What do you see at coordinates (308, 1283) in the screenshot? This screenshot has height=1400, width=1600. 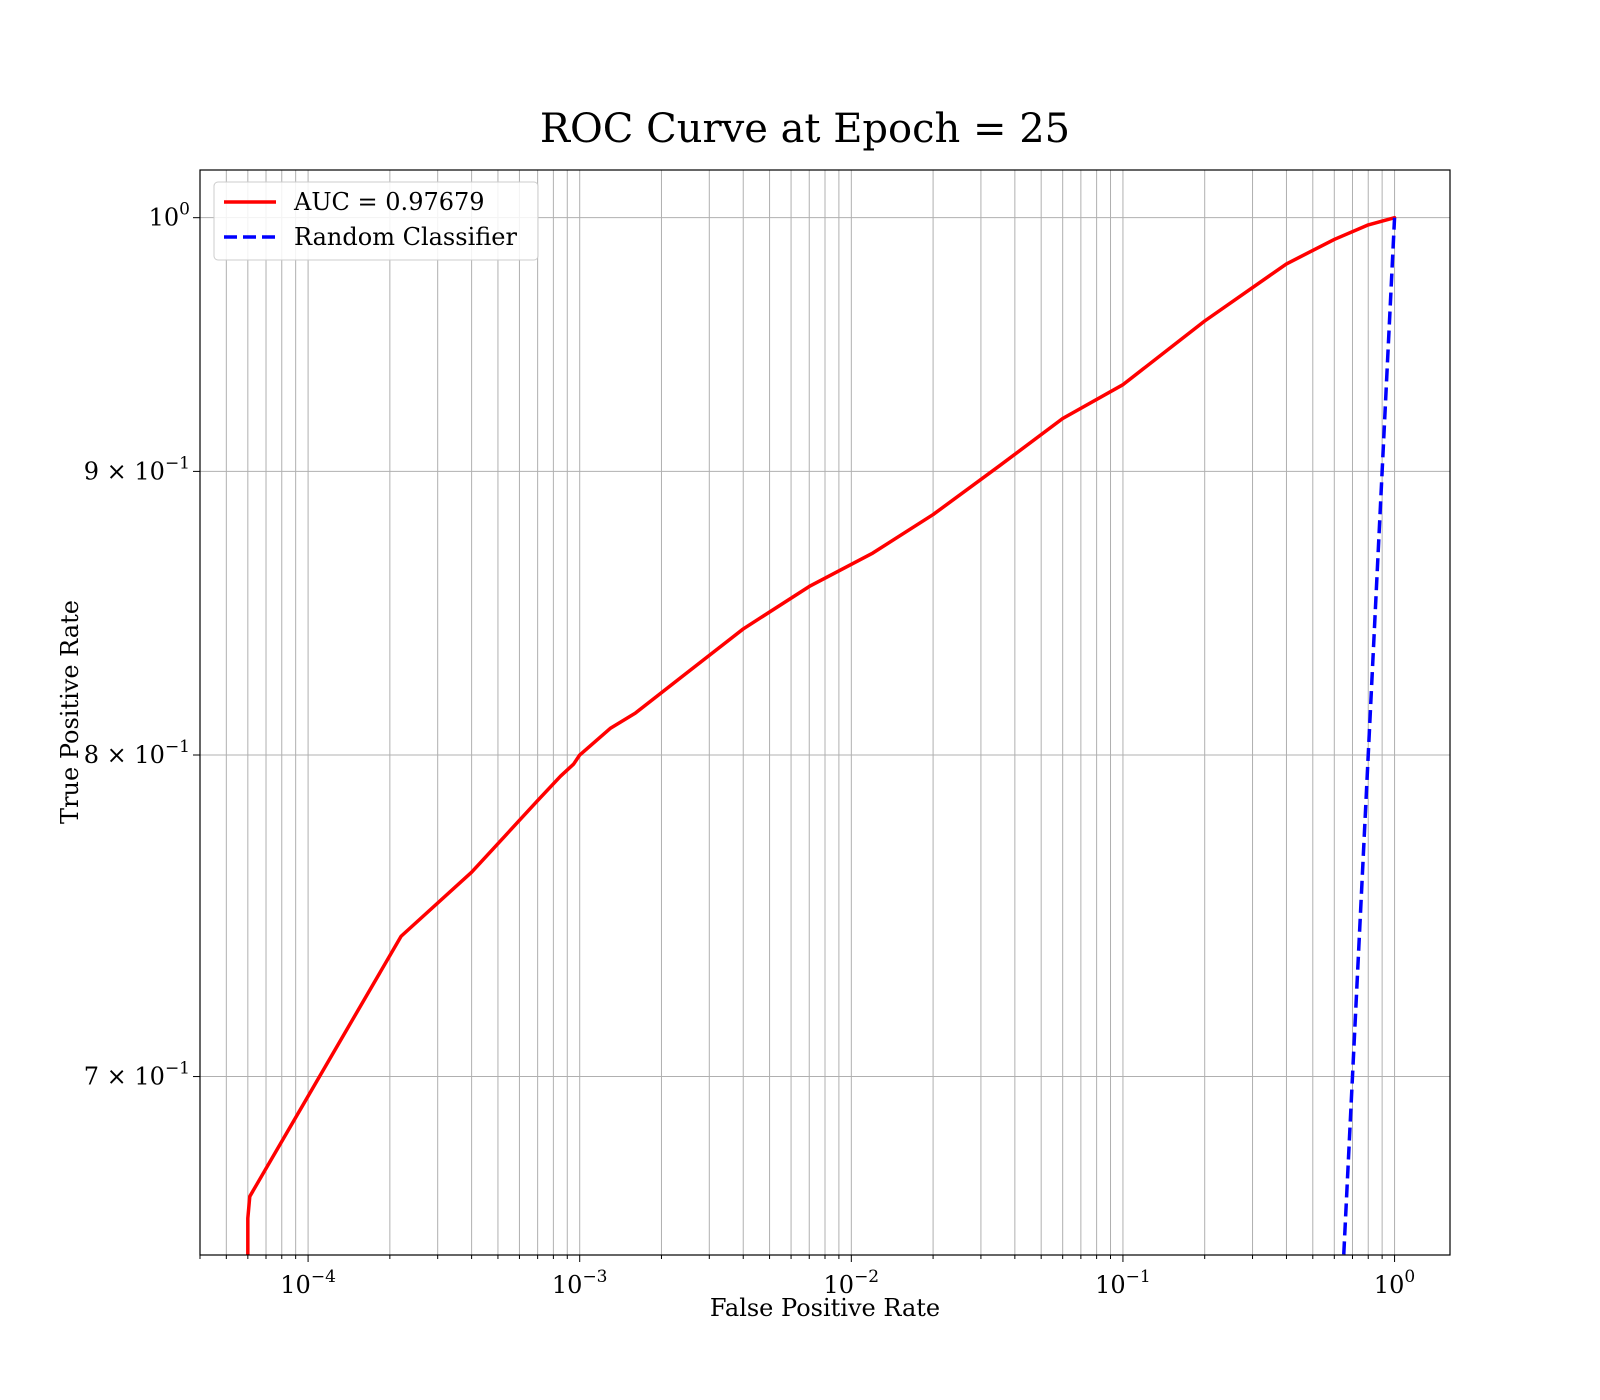 I see `x-tick-label: 10⁻⁴` at bounding box center [308, 1283].